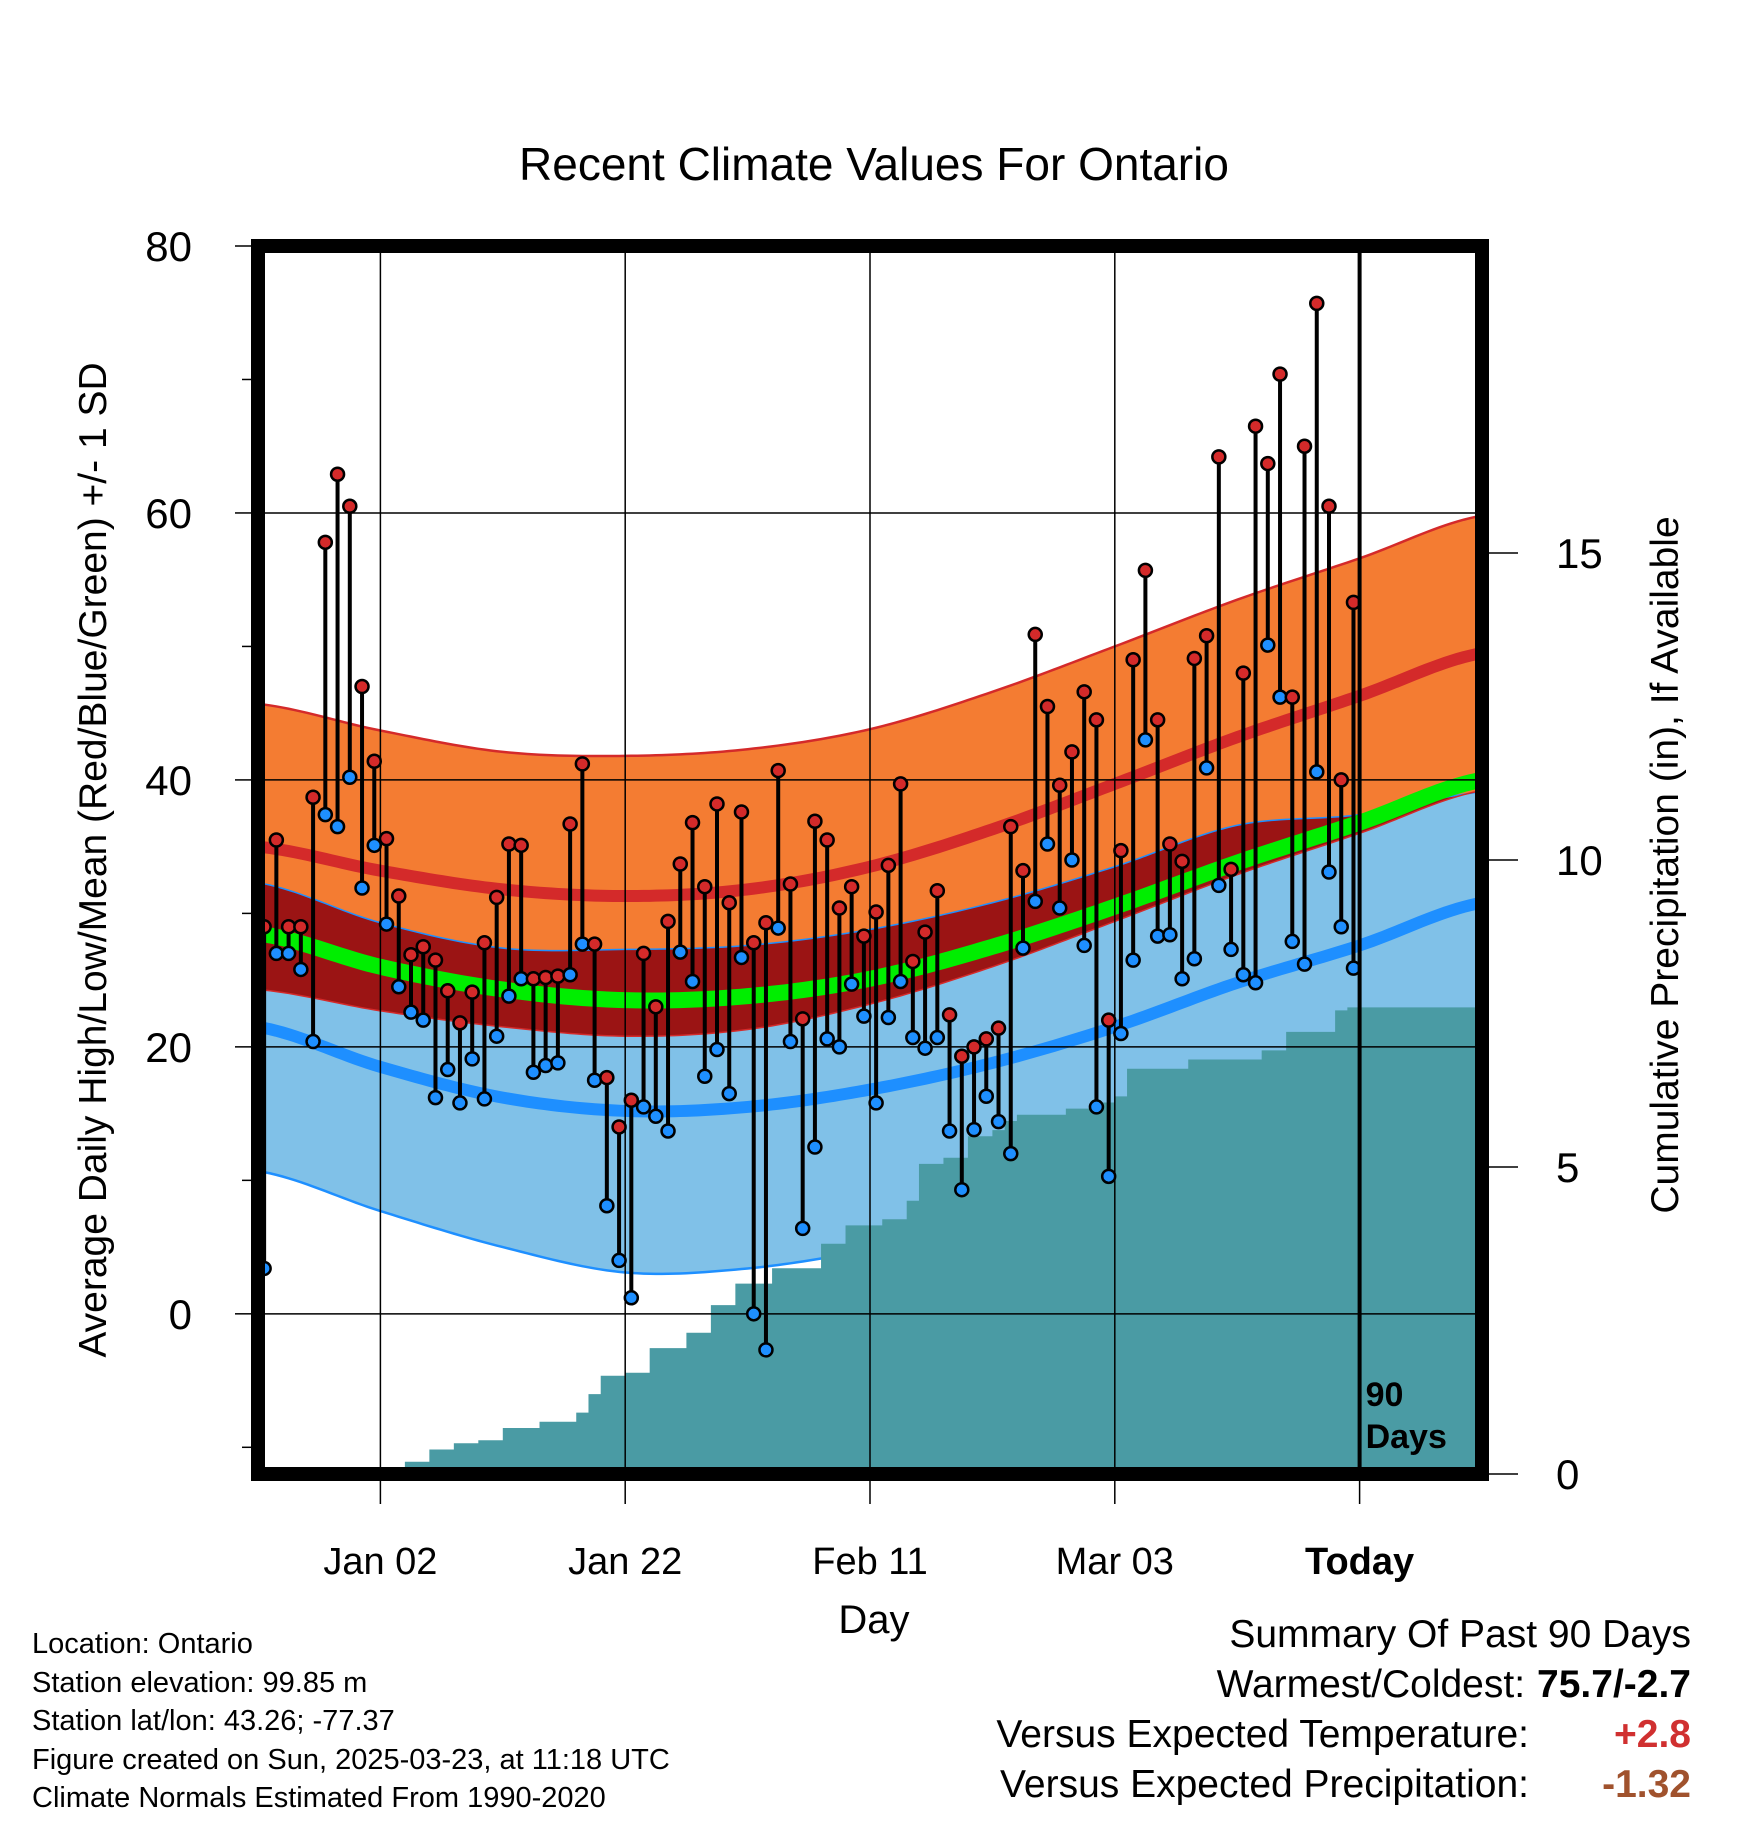 The width and height of the screenshot is (1748, 1828). I want to click on y2-tick-label: 15, so click(1579, 553).